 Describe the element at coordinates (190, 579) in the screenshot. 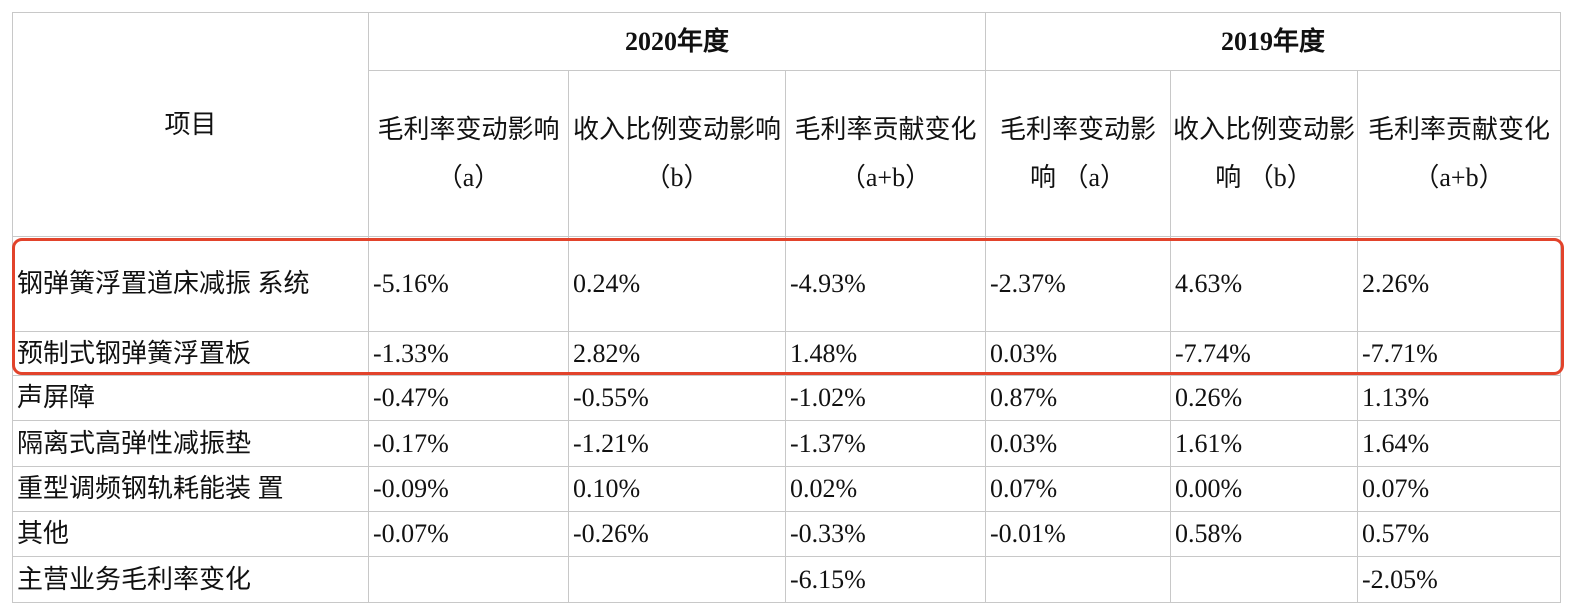

I see `row-label: 主营业务毛利率变化` at that location.